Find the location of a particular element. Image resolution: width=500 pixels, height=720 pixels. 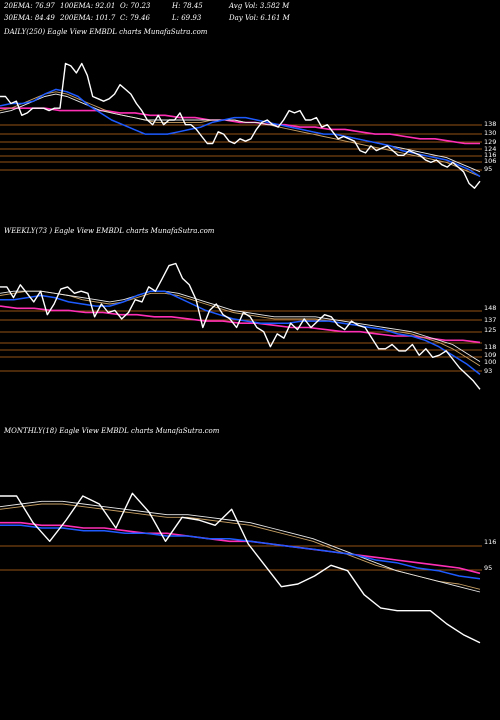

y-tick-label: 137 is located at coordinates (490, 320).